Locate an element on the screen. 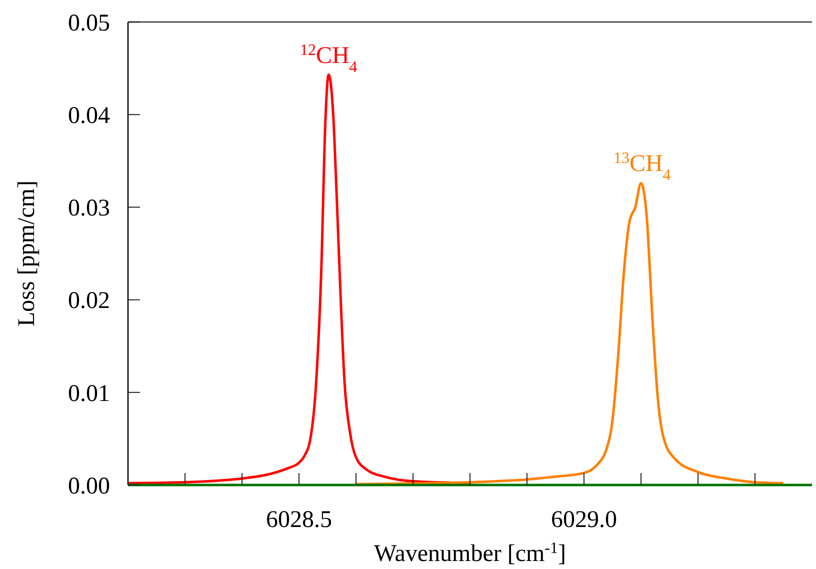  x-tick-label: 6029.0 is located at coordinates (584, 520).